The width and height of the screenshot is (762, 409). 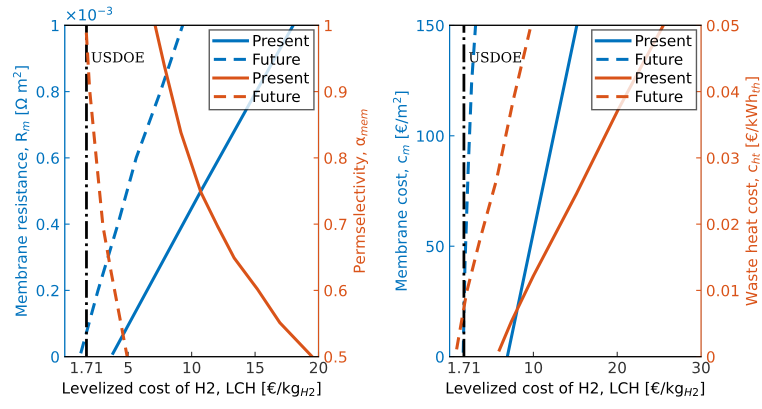 I want to click on y-tick-label: 1, so click(x=55, y=26).